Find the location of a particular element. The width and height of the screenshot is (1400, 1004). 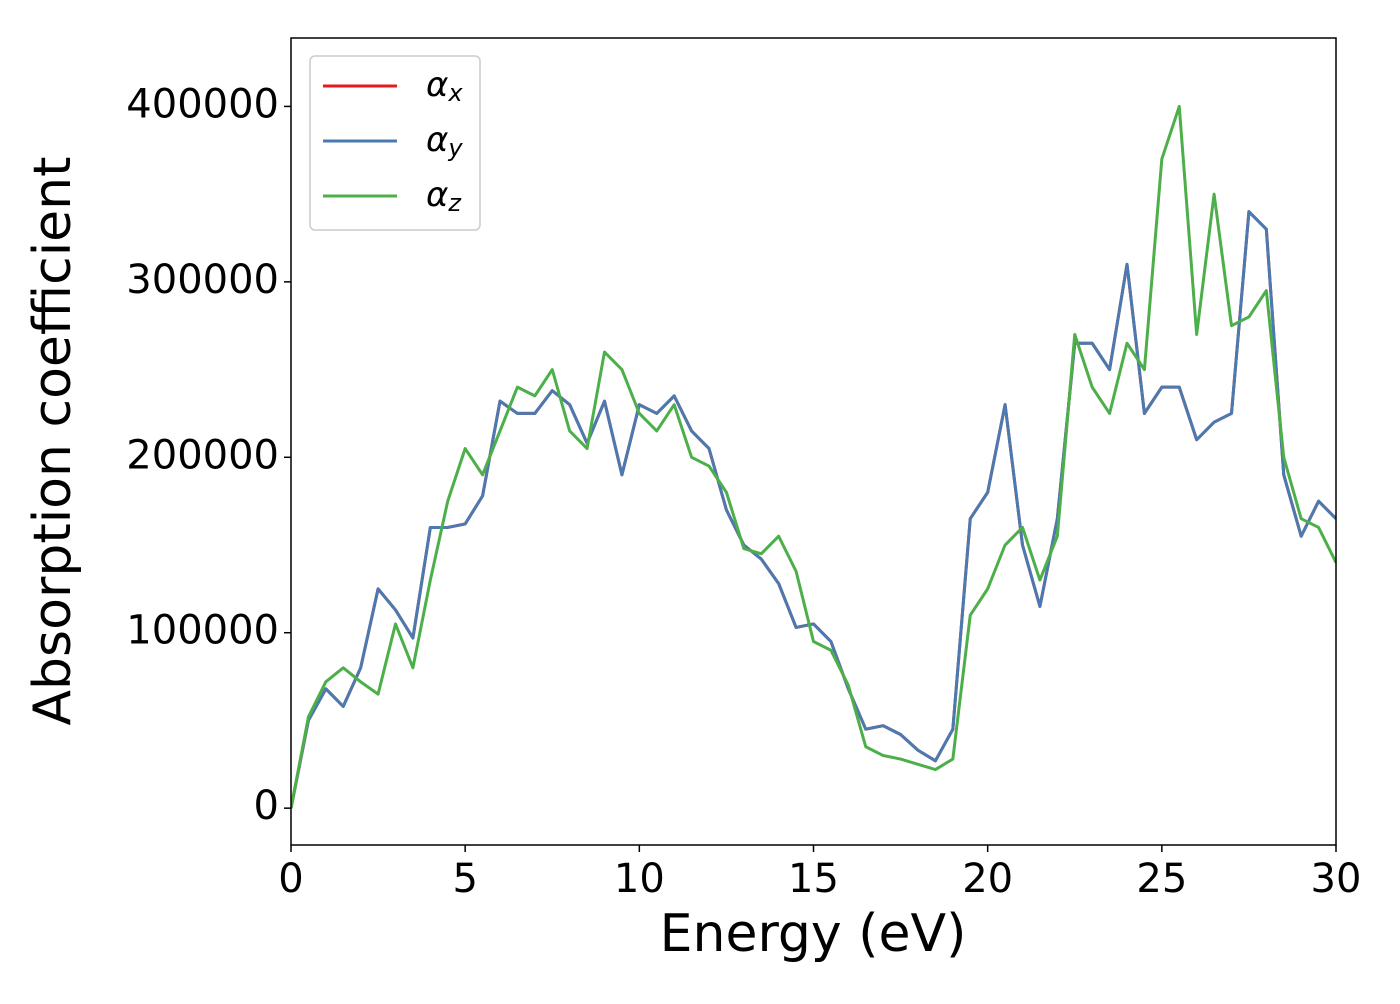

x-tick-label: 15 is located at coordinates (813, 879).